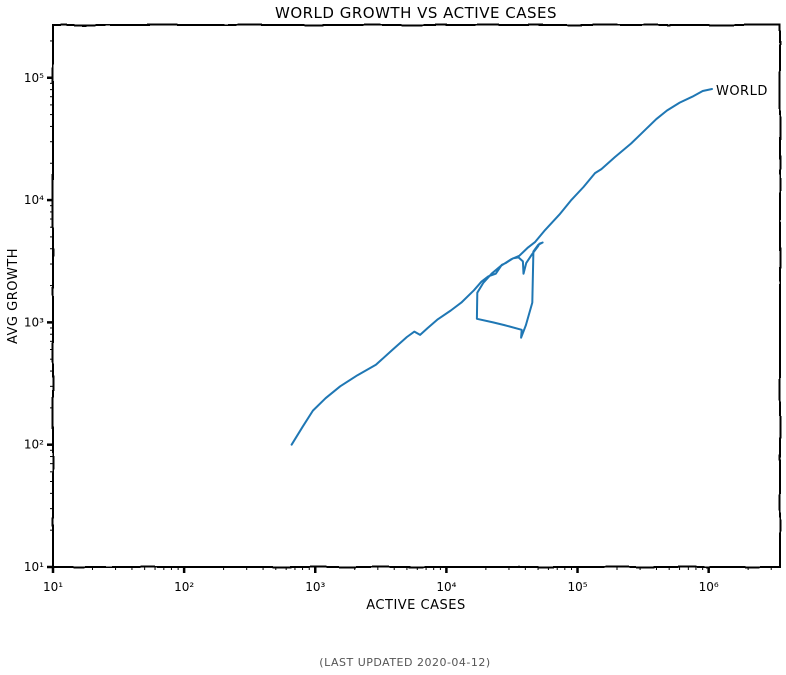 This screenshot has width=786, height=675. Describe the element at coordinates (184, 587) in the screenshot. I see `x-tick-label: 10²` at that location.